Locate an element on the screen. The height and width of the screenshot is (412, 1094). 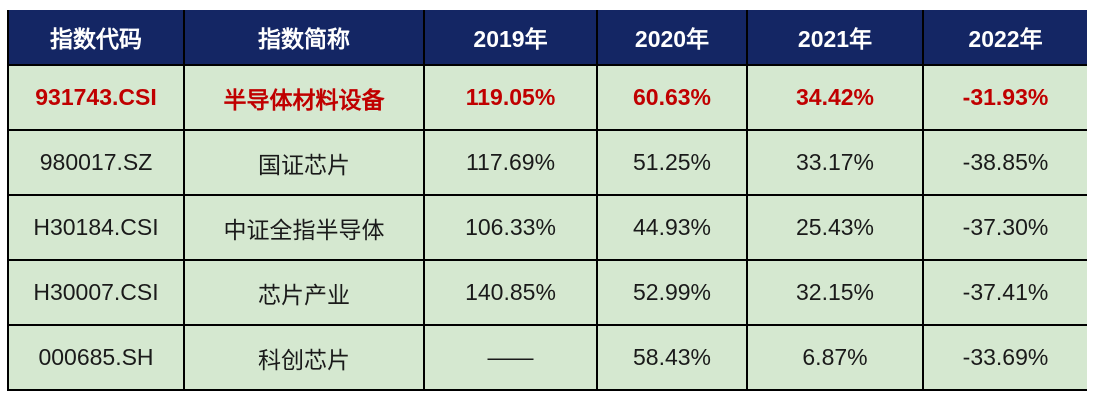
cell-2019-value: —— is located at coordinates (510, 357).